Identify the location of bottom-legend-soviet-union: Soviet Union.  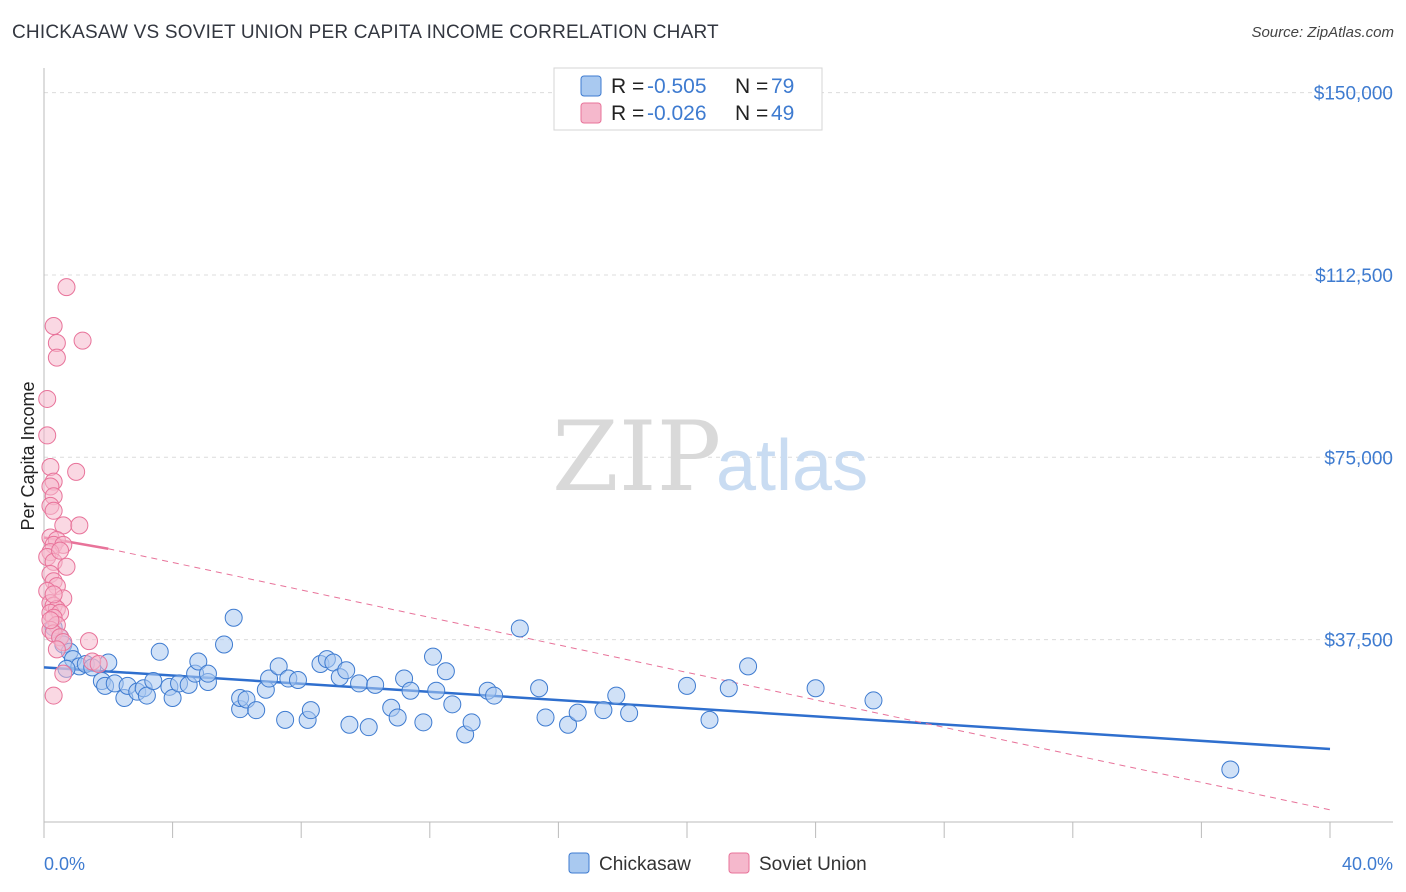
(813, 864).